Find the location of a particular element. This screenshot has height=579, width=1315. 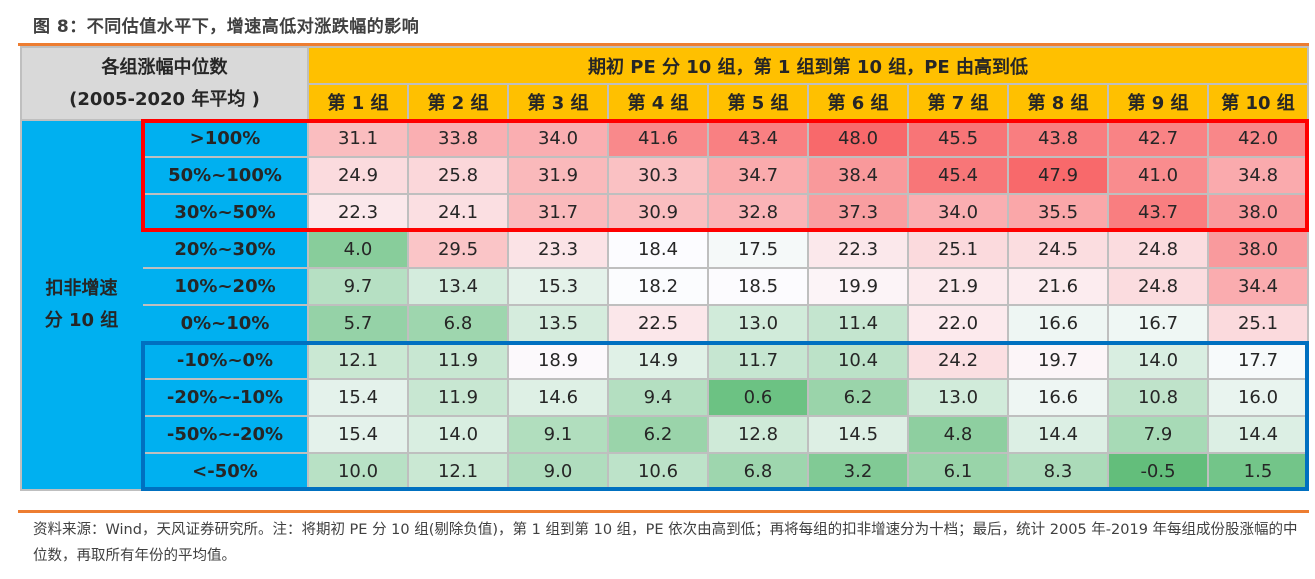

data-cell: 42.7 is located at coordinates (1158, 138).